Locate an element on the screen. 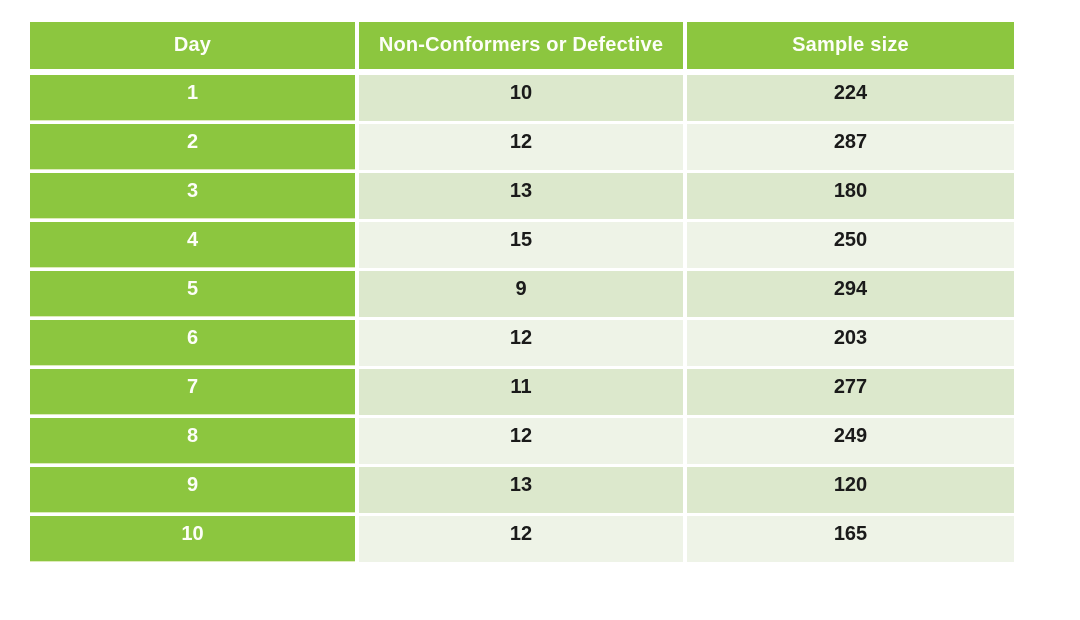  day-cell: 4 is located at coordinates (192, 245).